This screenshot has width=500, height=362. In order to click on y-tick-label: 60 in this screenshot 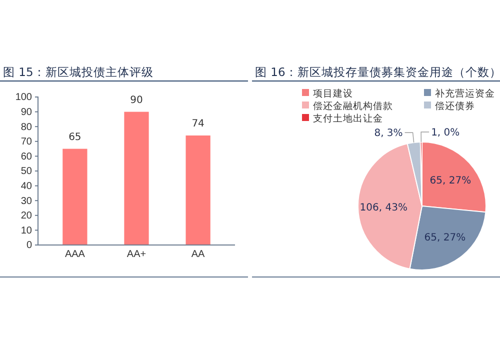, I will do `click(26, 156)`.